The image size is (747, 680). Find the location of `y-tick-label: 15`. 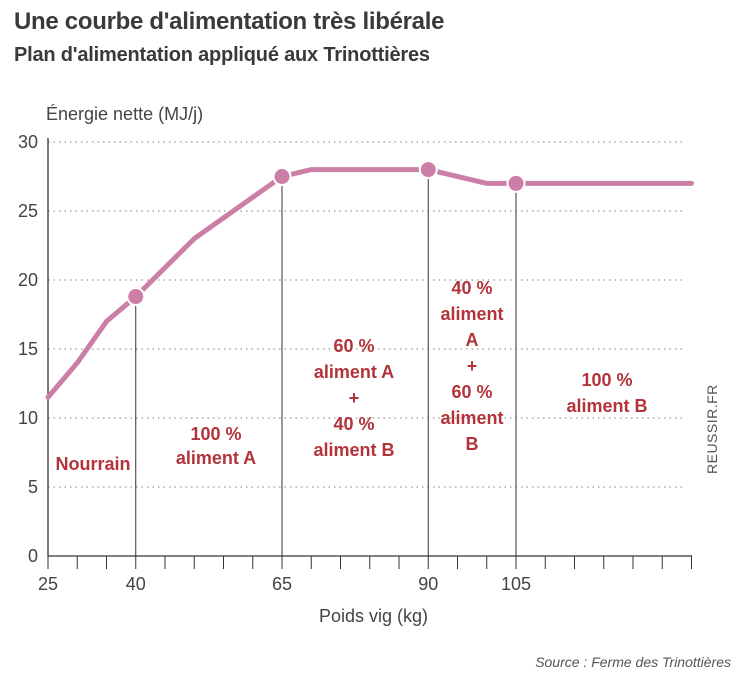

y-tick-label: 15 is located at coordinates (28, 349).